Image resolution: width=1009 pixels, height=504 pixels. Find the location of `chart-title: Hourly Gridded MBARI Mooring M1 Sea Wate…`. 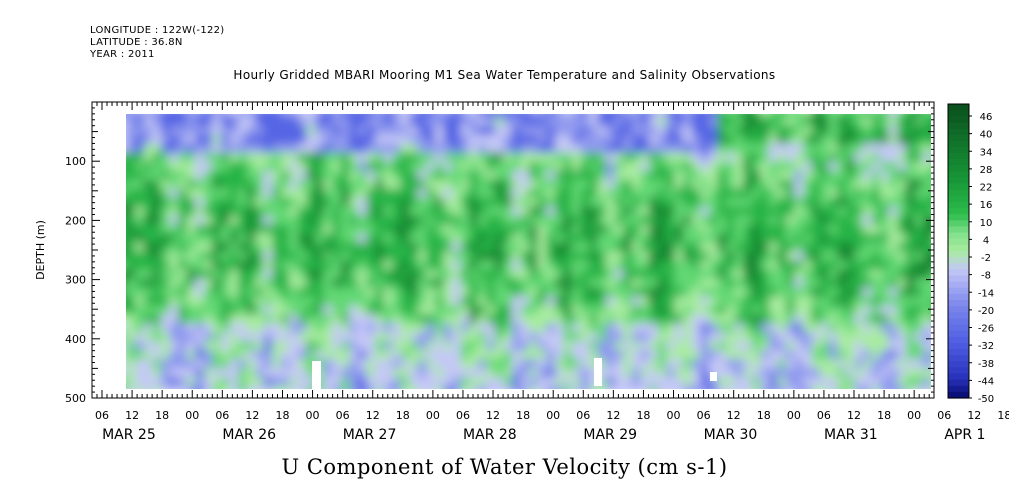

chart-title: Hourly Gridded MBARI Mooring M1 Sea Wate… is located at coordinates (504, 75).